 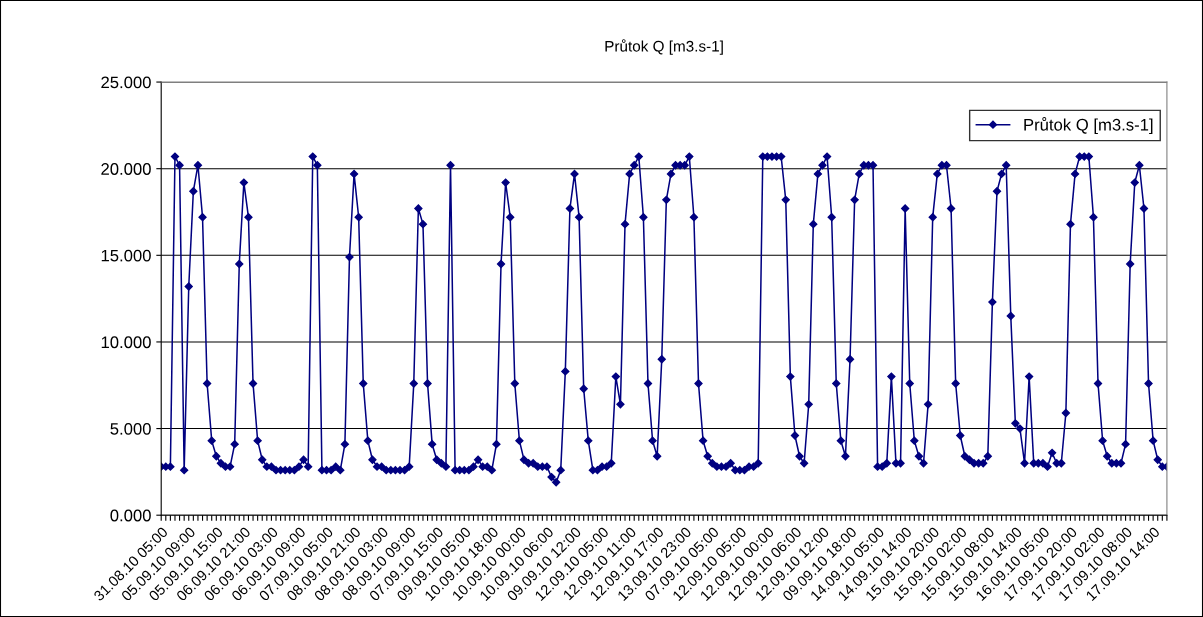 What do you see at coordinates (126, 169) in the screenshot?
I see `y-tick-label: 20.000` at bounding box center [126, 169].